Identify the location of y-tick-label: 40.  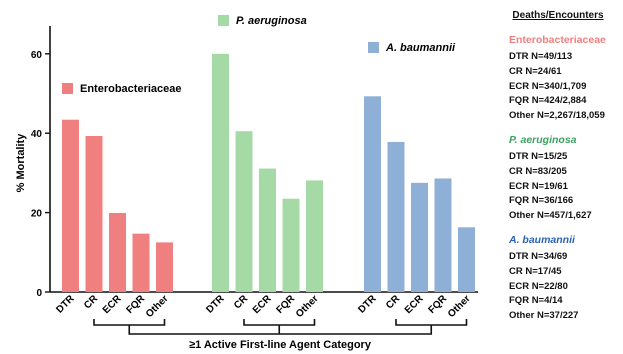
(37, 134).